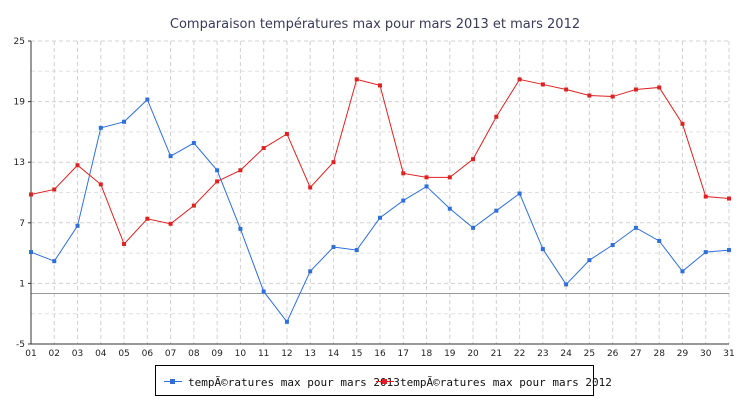 Image resolution: width=750 pixels, height=400 pixels. Describe the element at coordinates (403, 354) in the screenshot. I see `x-tick-label-17: 17` at that location.